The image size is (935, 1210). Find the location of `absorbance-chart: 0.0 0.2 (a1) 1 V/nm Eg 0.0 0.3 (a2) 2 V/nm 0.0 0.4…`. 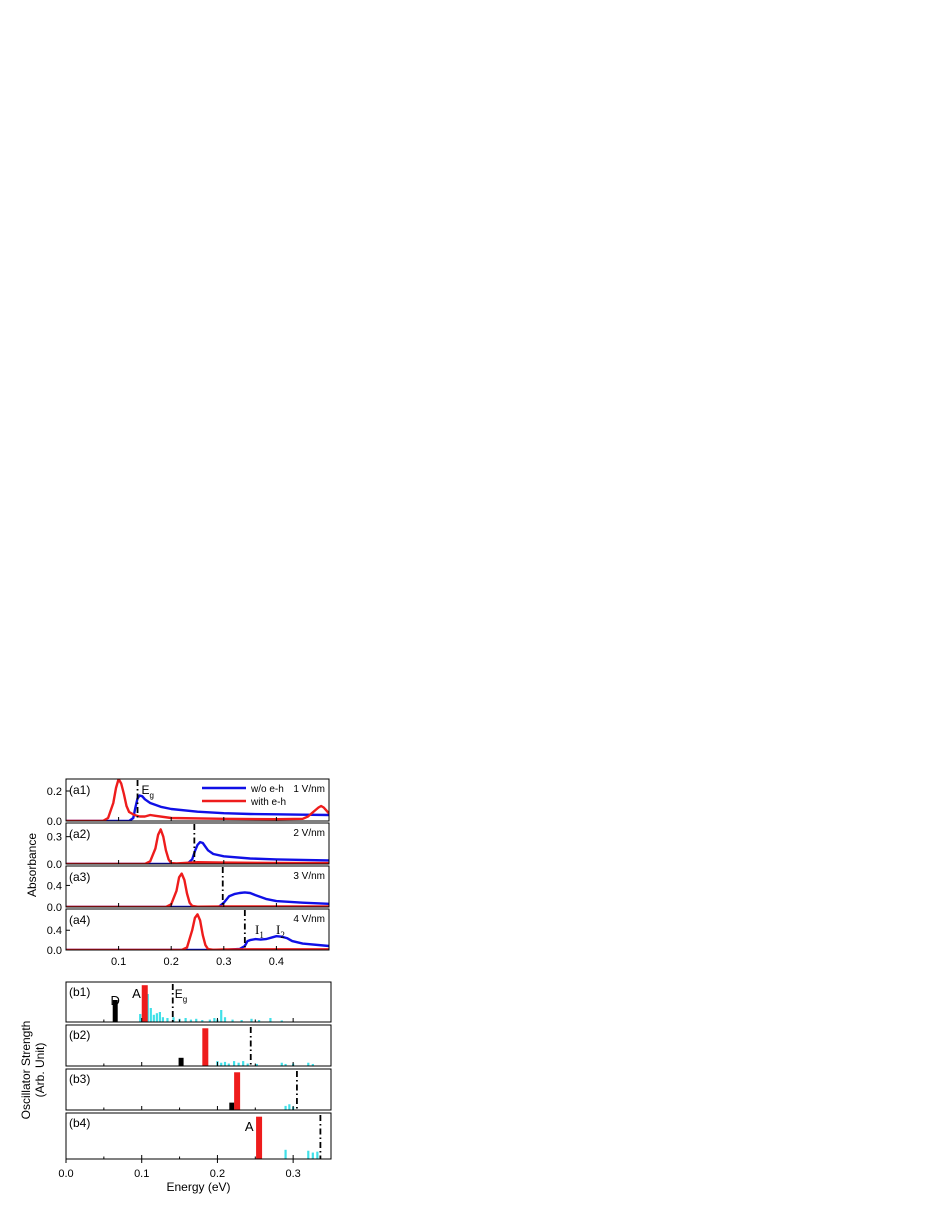

absorbance-chart: 0.0 0.2 (a1) 1 V/nm Eg 0.0 0.3 (a2) 2 V/nm 0.0 0.4… is located at coordinates (188, 873).